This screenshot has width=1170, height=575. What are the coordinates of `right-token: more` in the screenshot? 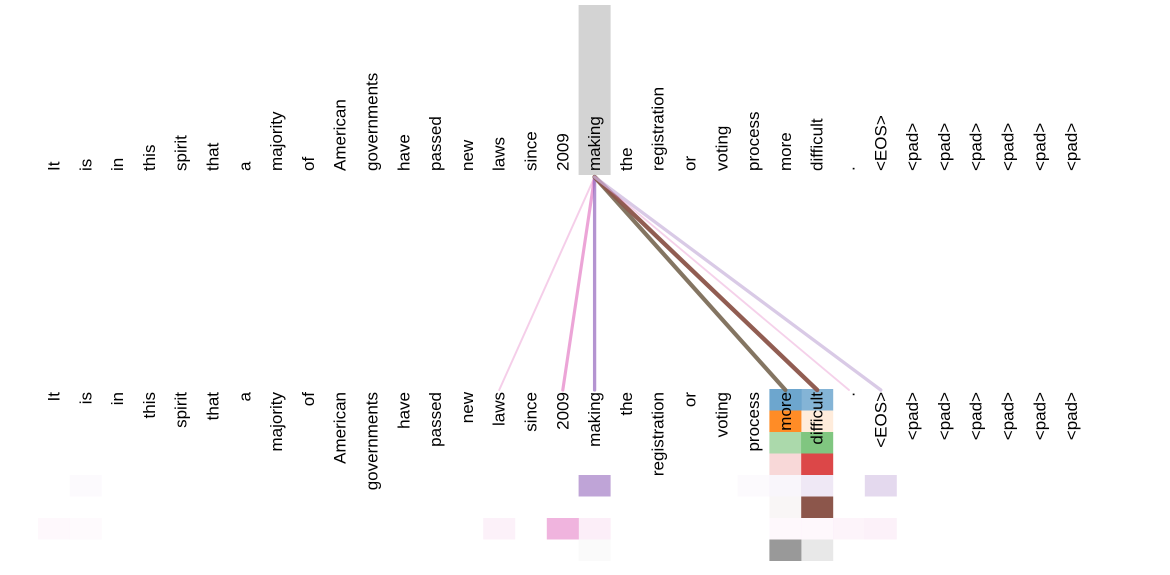 It's located at (785, 411).